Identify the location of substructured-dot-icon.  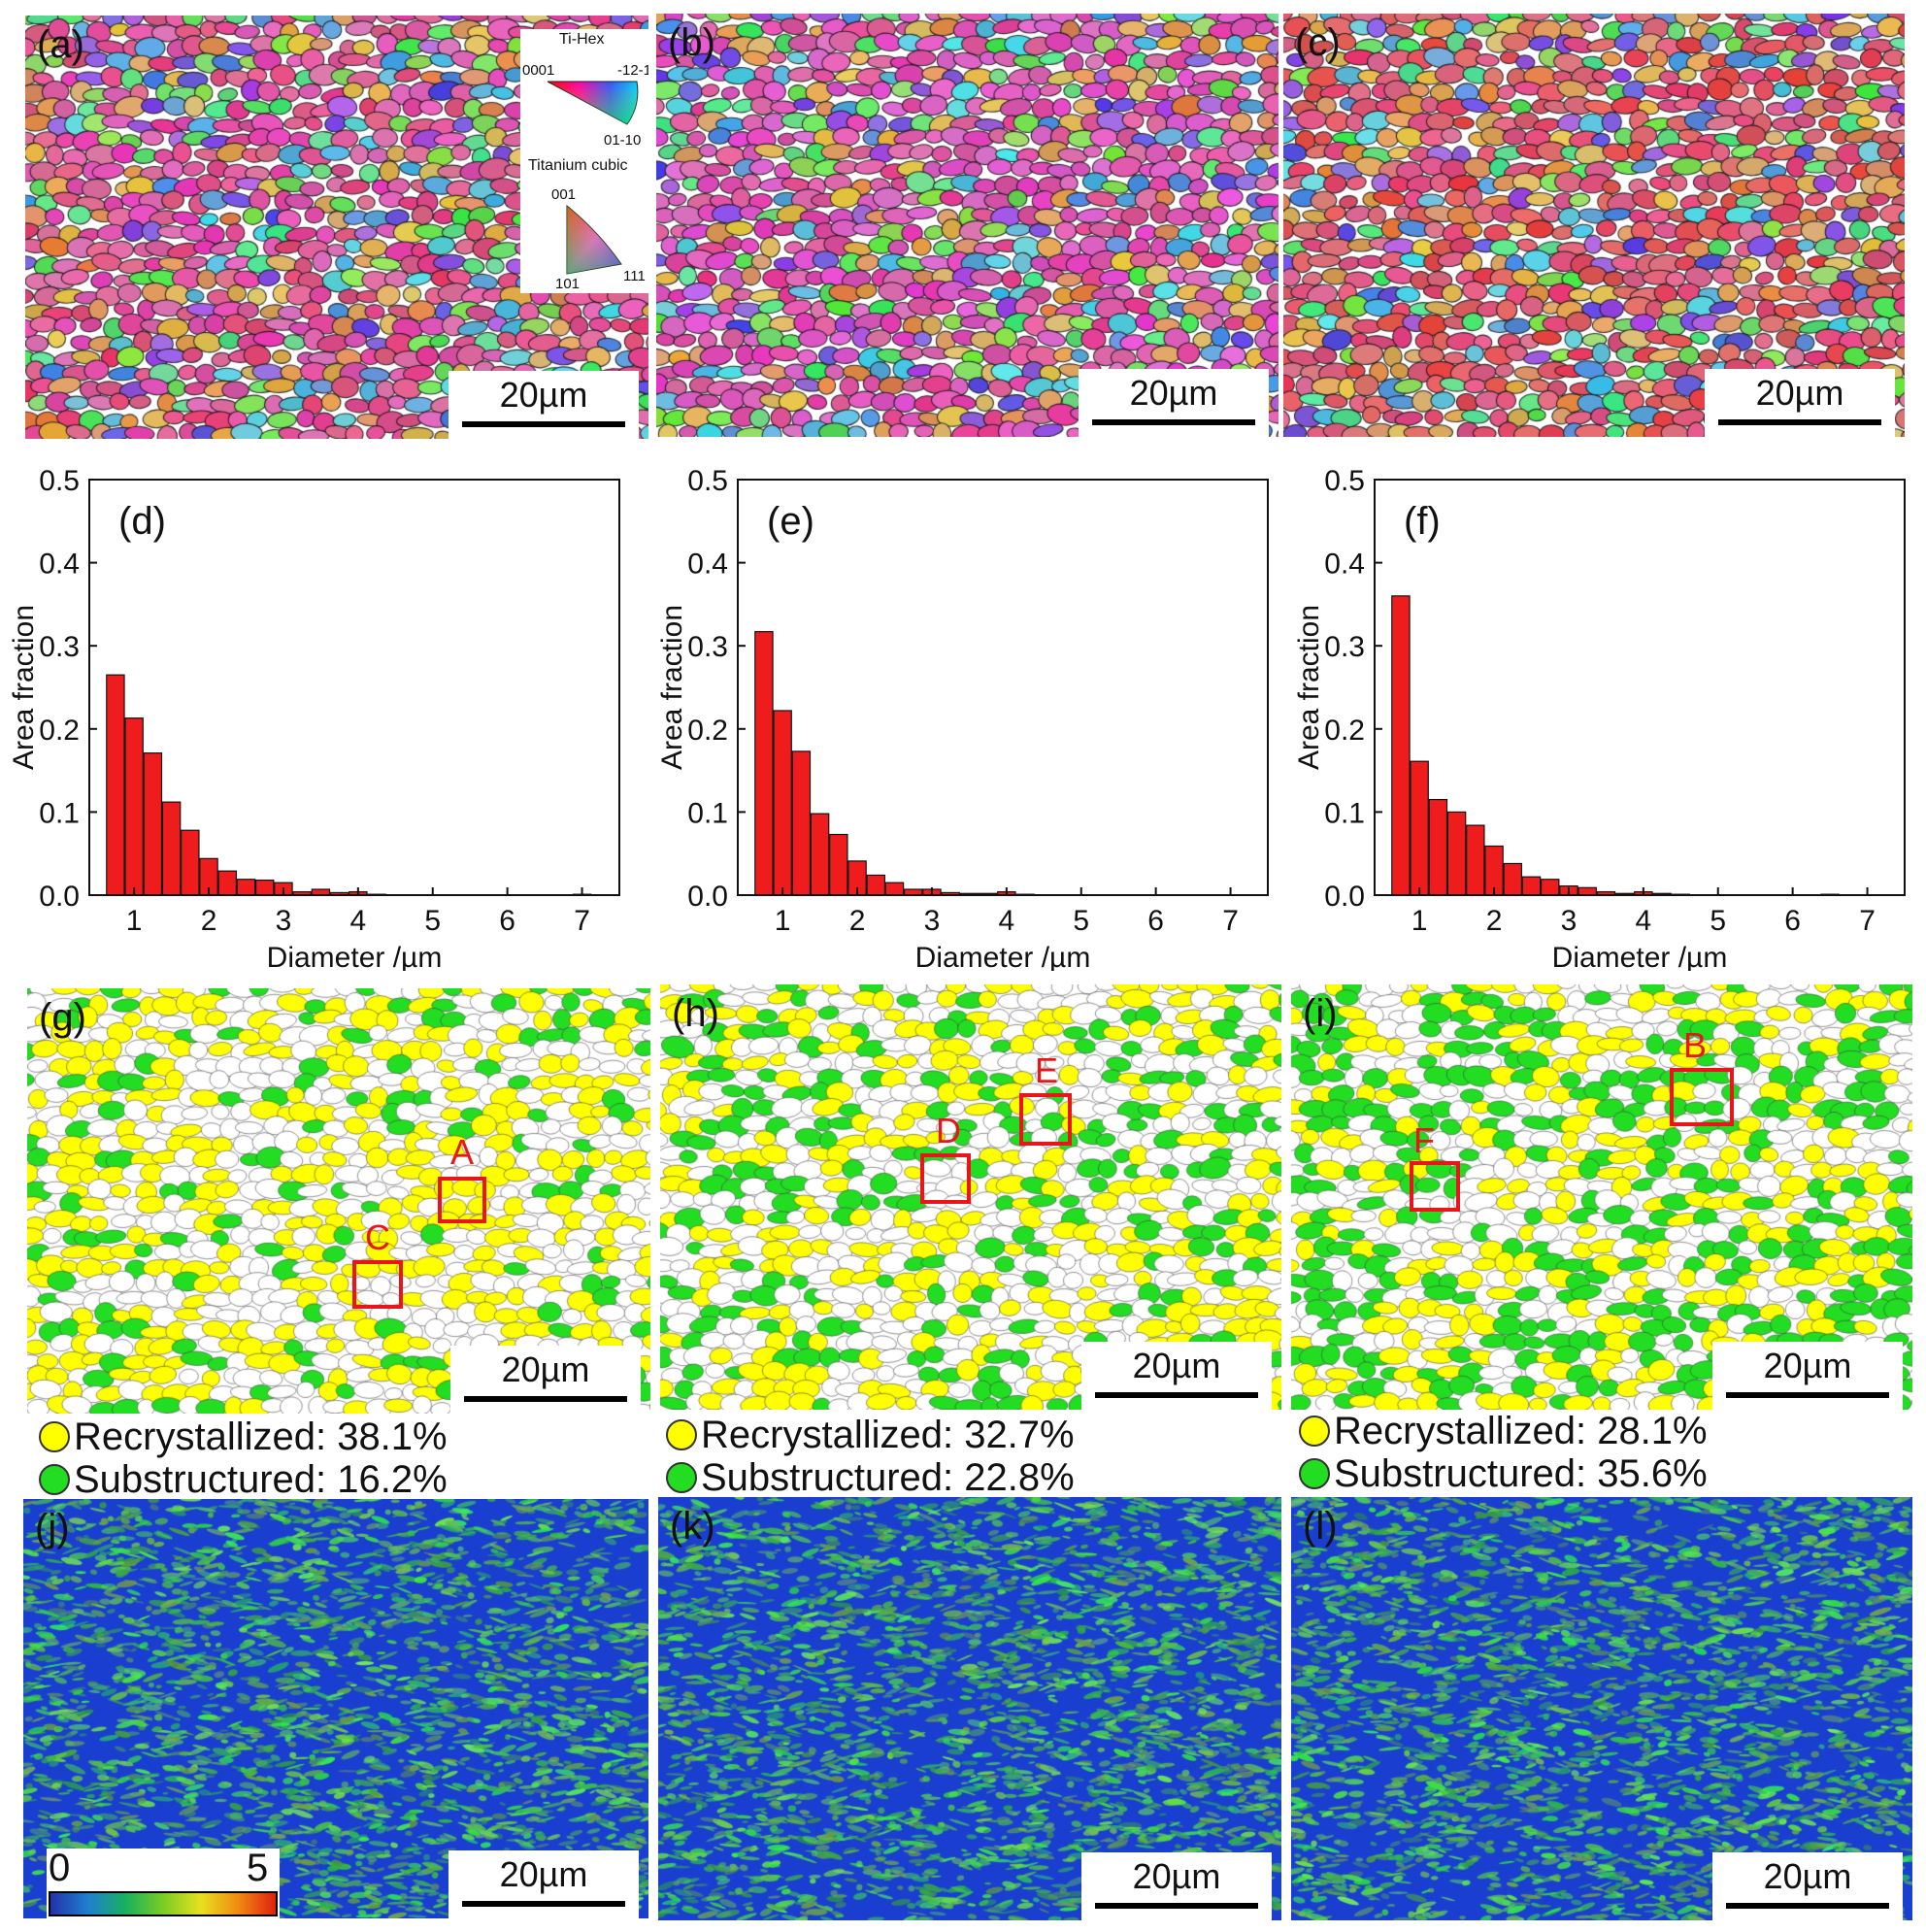
(55, 1480).